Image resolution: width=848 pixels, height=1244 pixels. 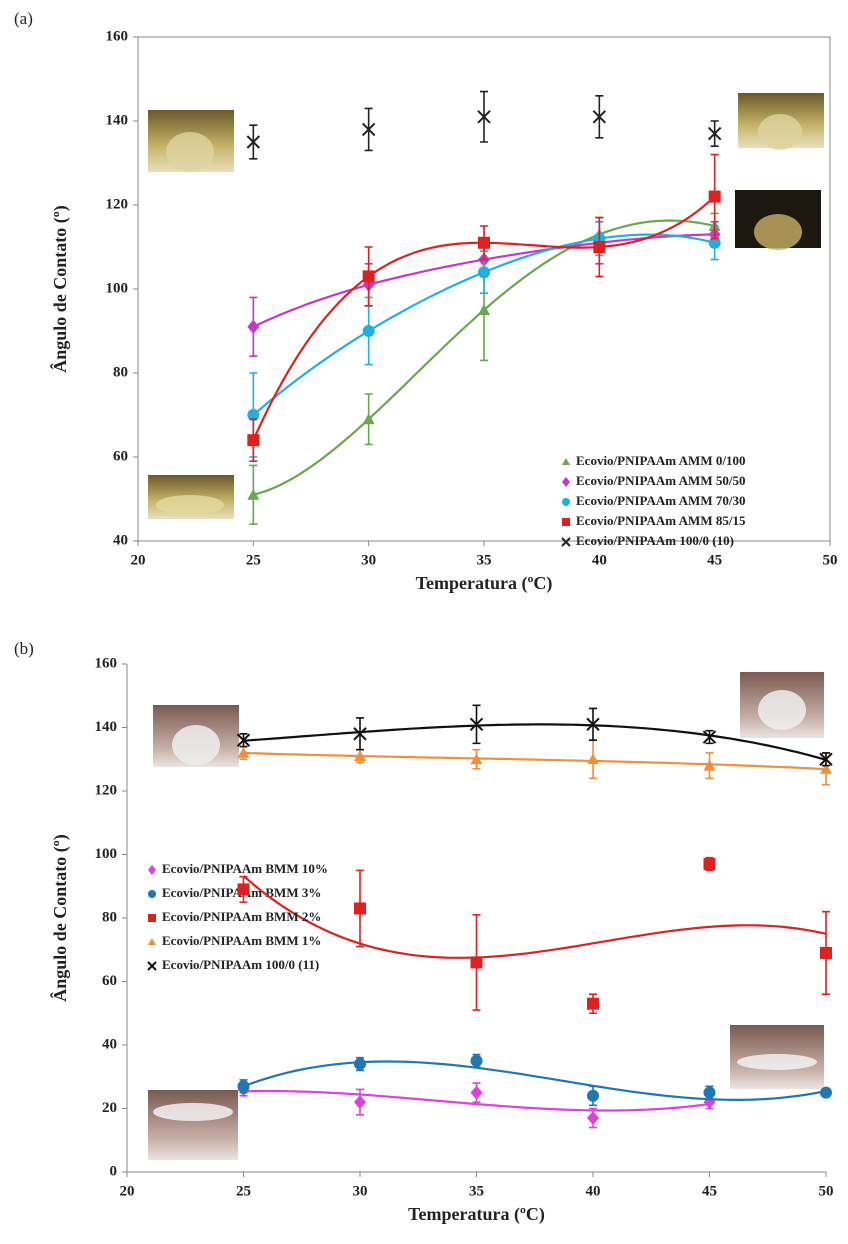 I want to click on y-tick-label: 0, so click(x=114, y=1171).